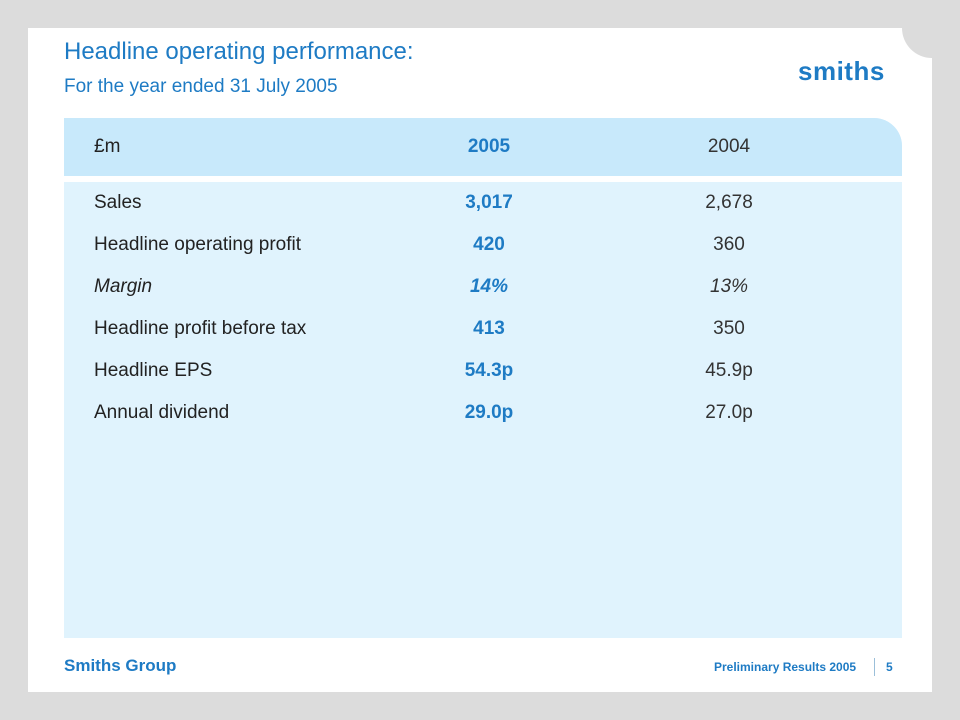  I want to click on row-label: Headline operating profit, so click(198, 244).